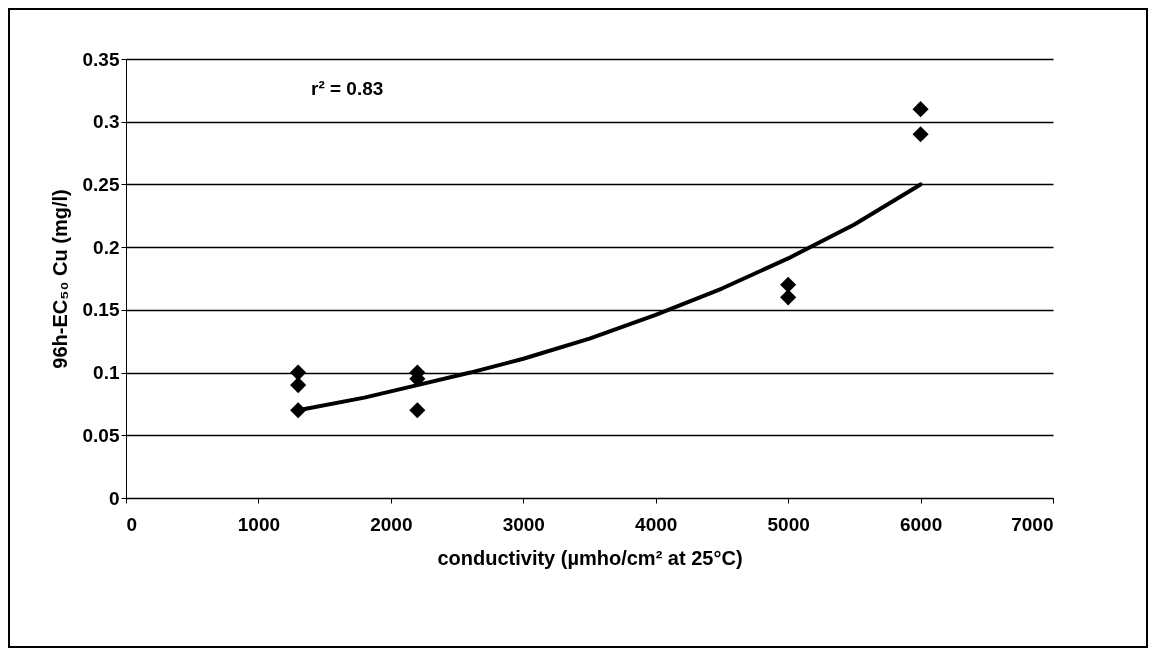  What do you see at coordinates (656, 524) in the screenshot?
I see `x-tick-label: 4000` at bounding box center [656, 524].